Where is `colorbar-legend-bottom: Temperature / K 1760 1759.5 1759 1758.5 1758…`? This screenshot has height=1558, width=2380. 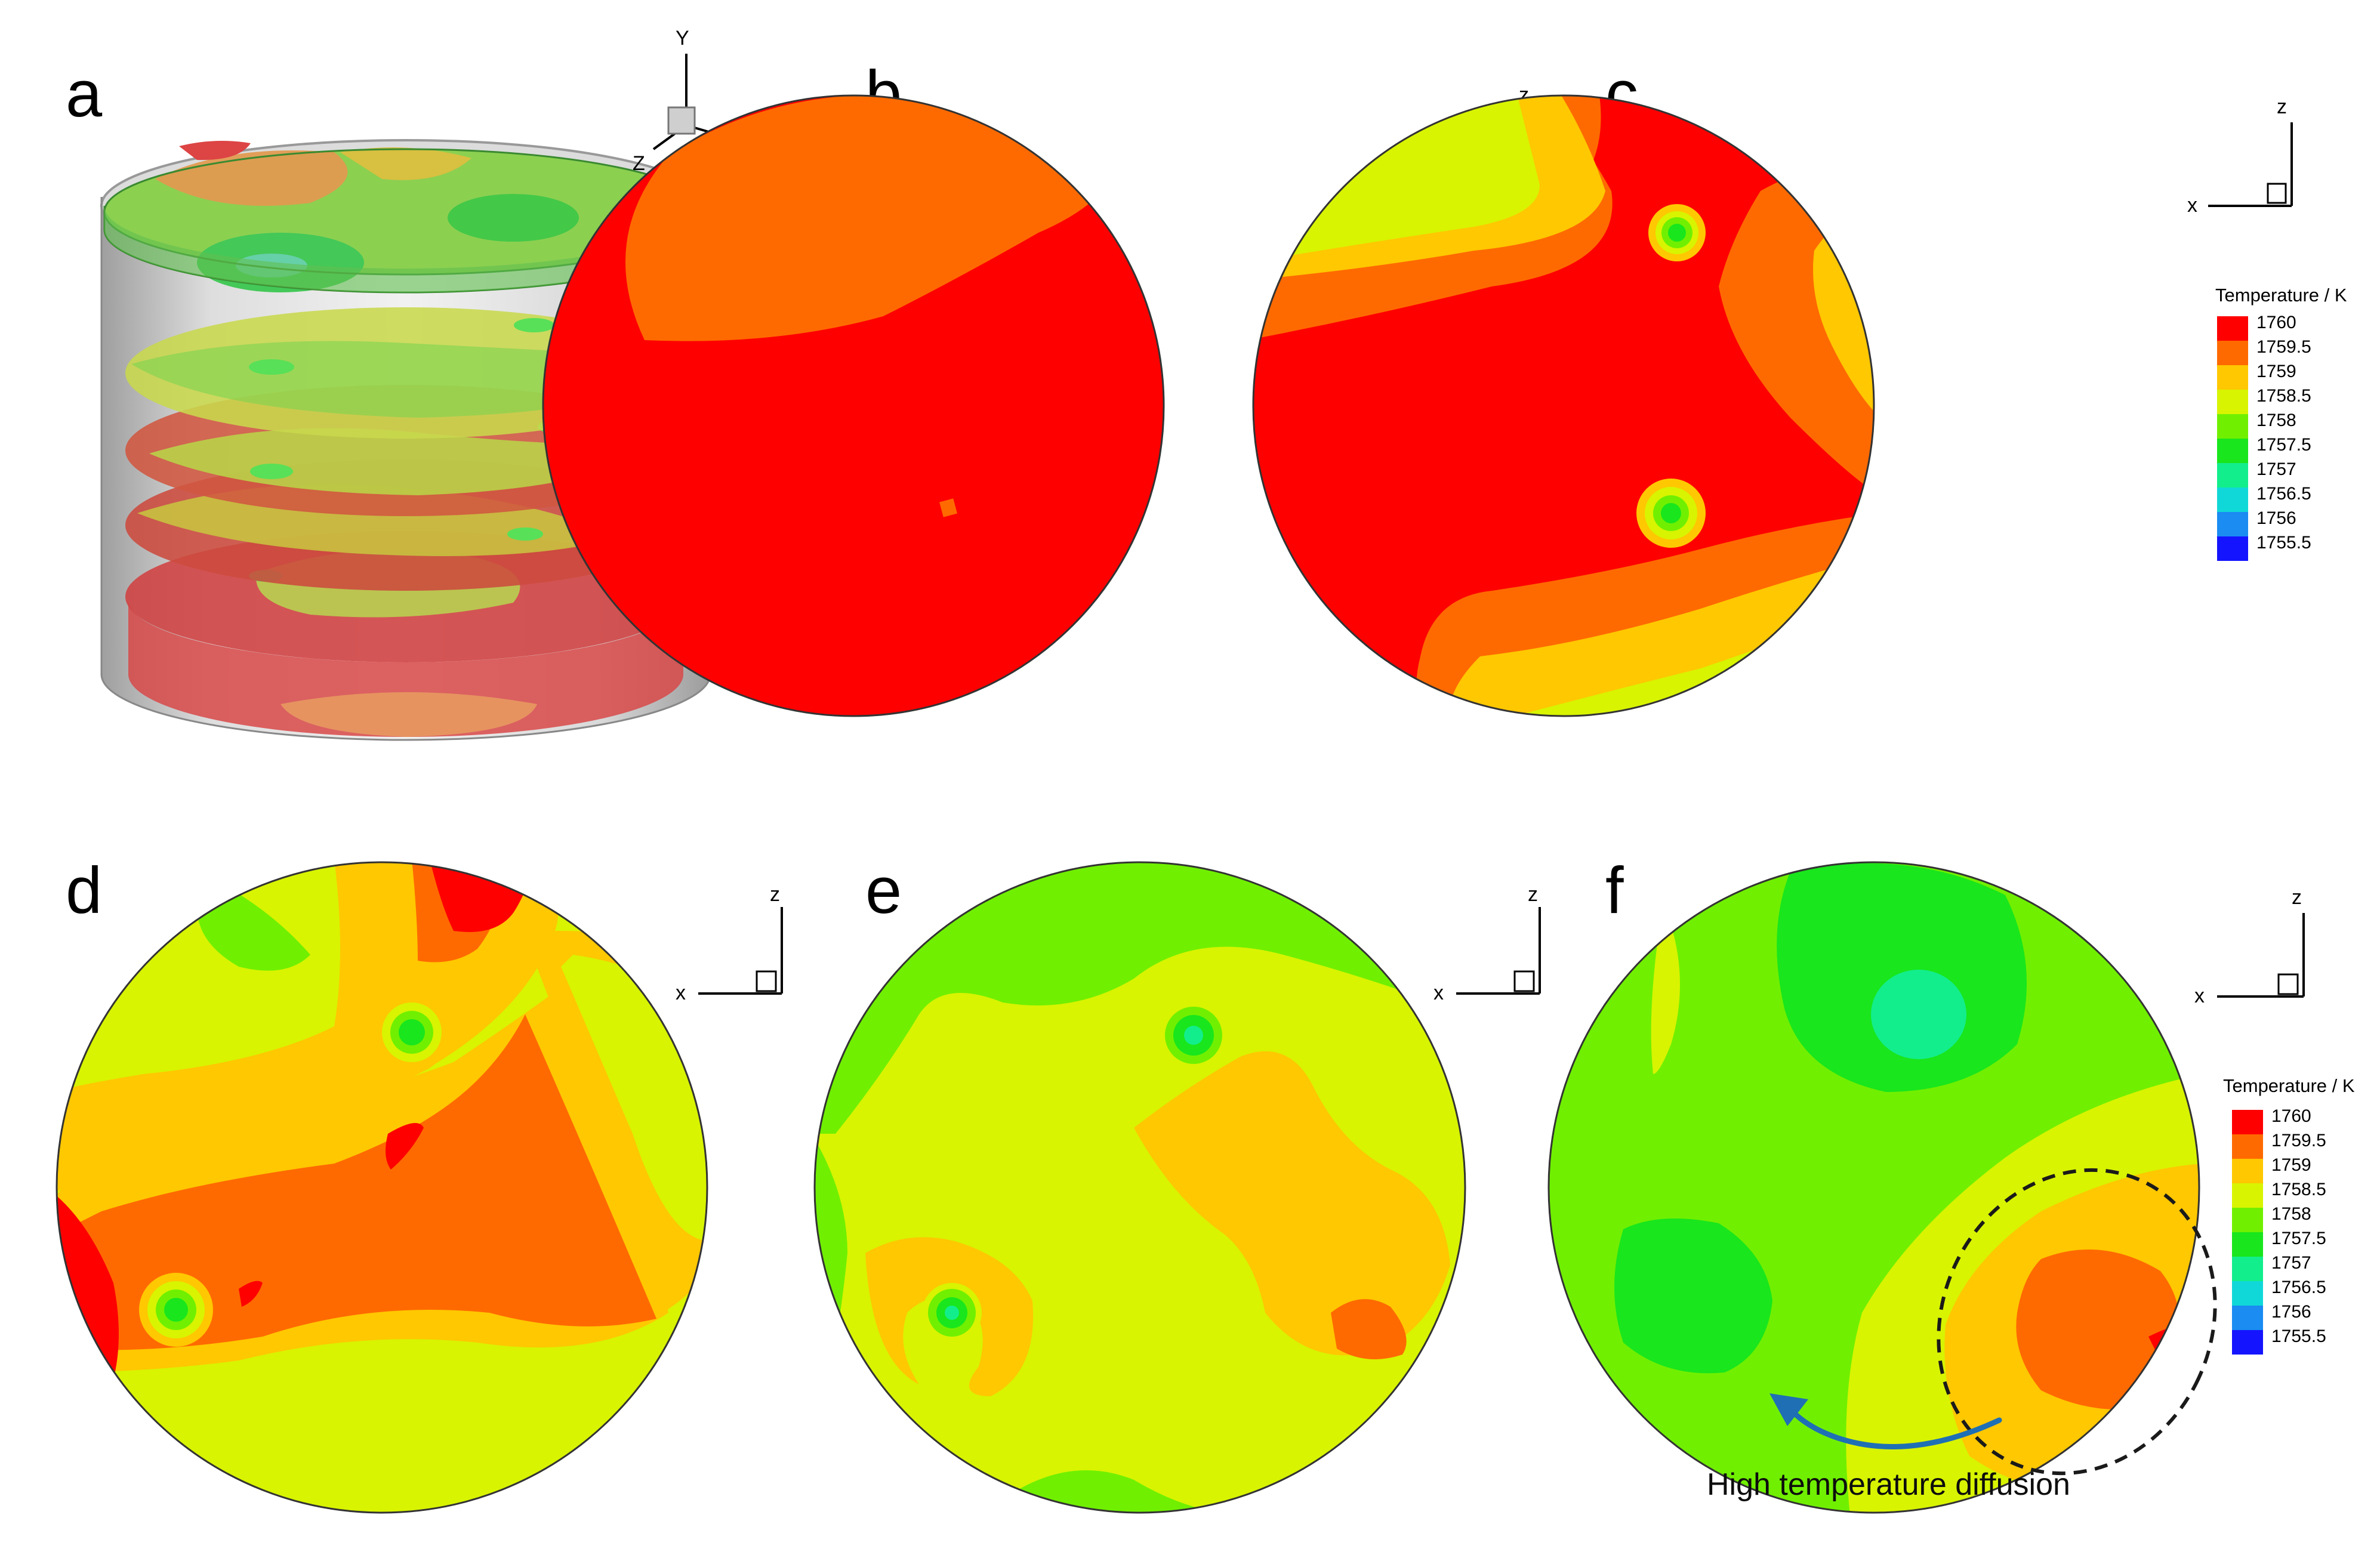
colorbar-legend-bottom: Temperature / K 1760 1759.5 1759 1758.5 1758… is located at coordinates (2289, 1215).